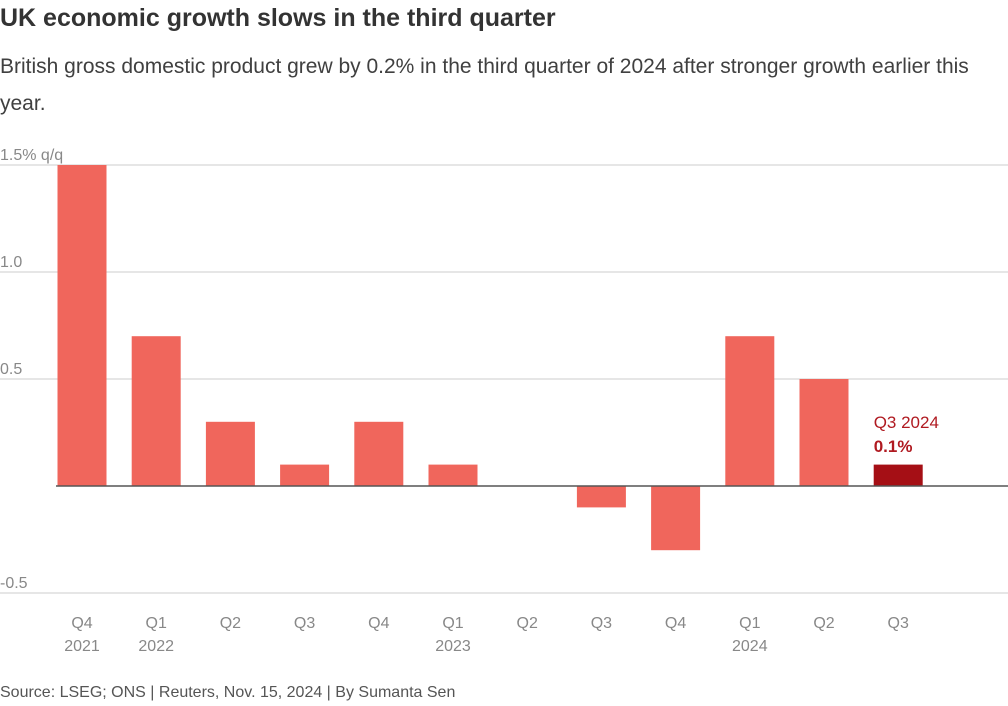 Image resolution: width=1008 pixels, height=706 pixels. What do you see at coordinates (11, 262) in the screenshot?
I see `y-tick-label: 1.0` at bounding box center [11, 262].